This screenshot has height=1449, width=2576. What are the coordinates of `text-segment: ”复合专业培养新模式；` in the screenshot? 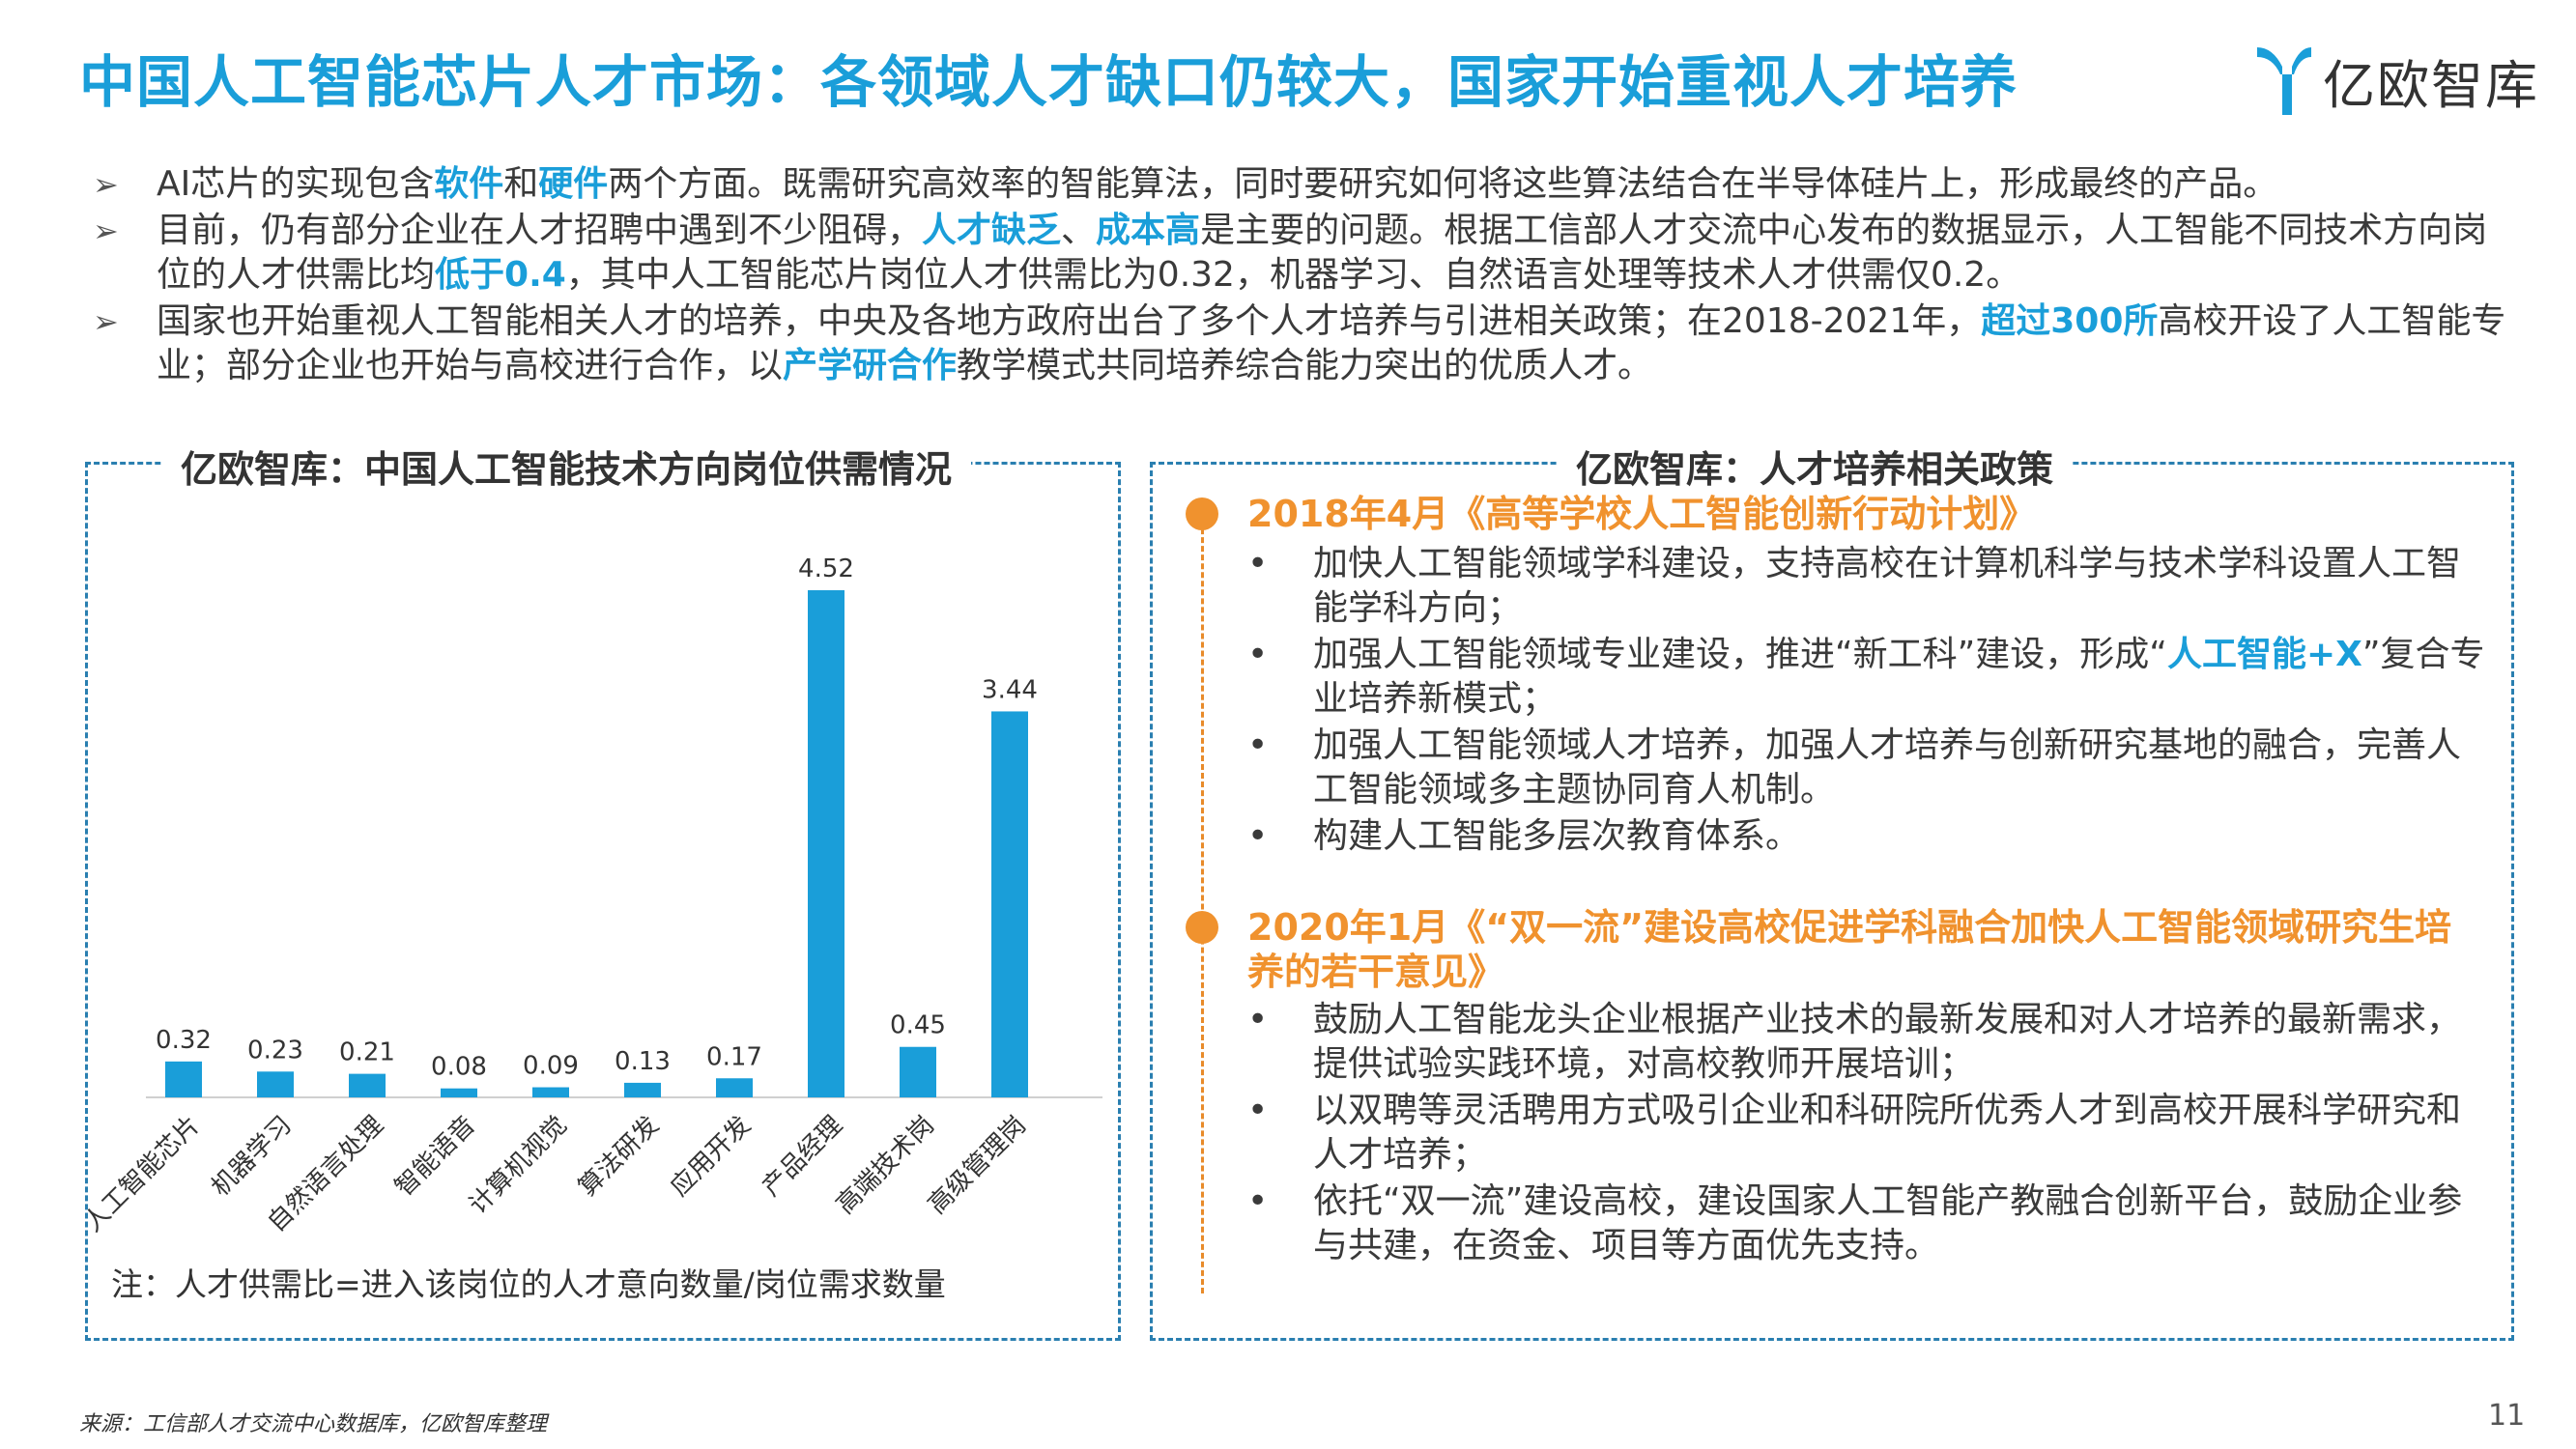 It's located at (1899, 677).